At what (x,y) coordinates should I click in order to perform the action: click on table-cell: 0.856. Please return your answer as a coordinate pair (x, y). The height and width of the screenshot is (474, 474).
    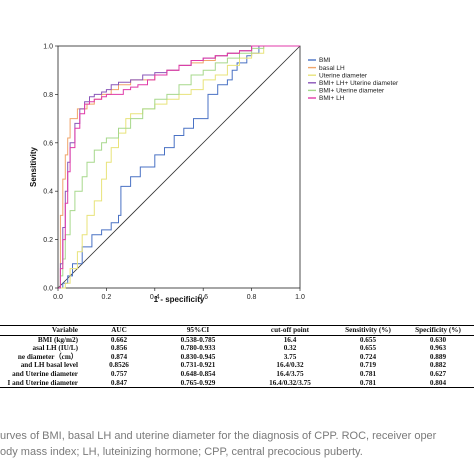
    Looking at the image, I should click on (119, 348).